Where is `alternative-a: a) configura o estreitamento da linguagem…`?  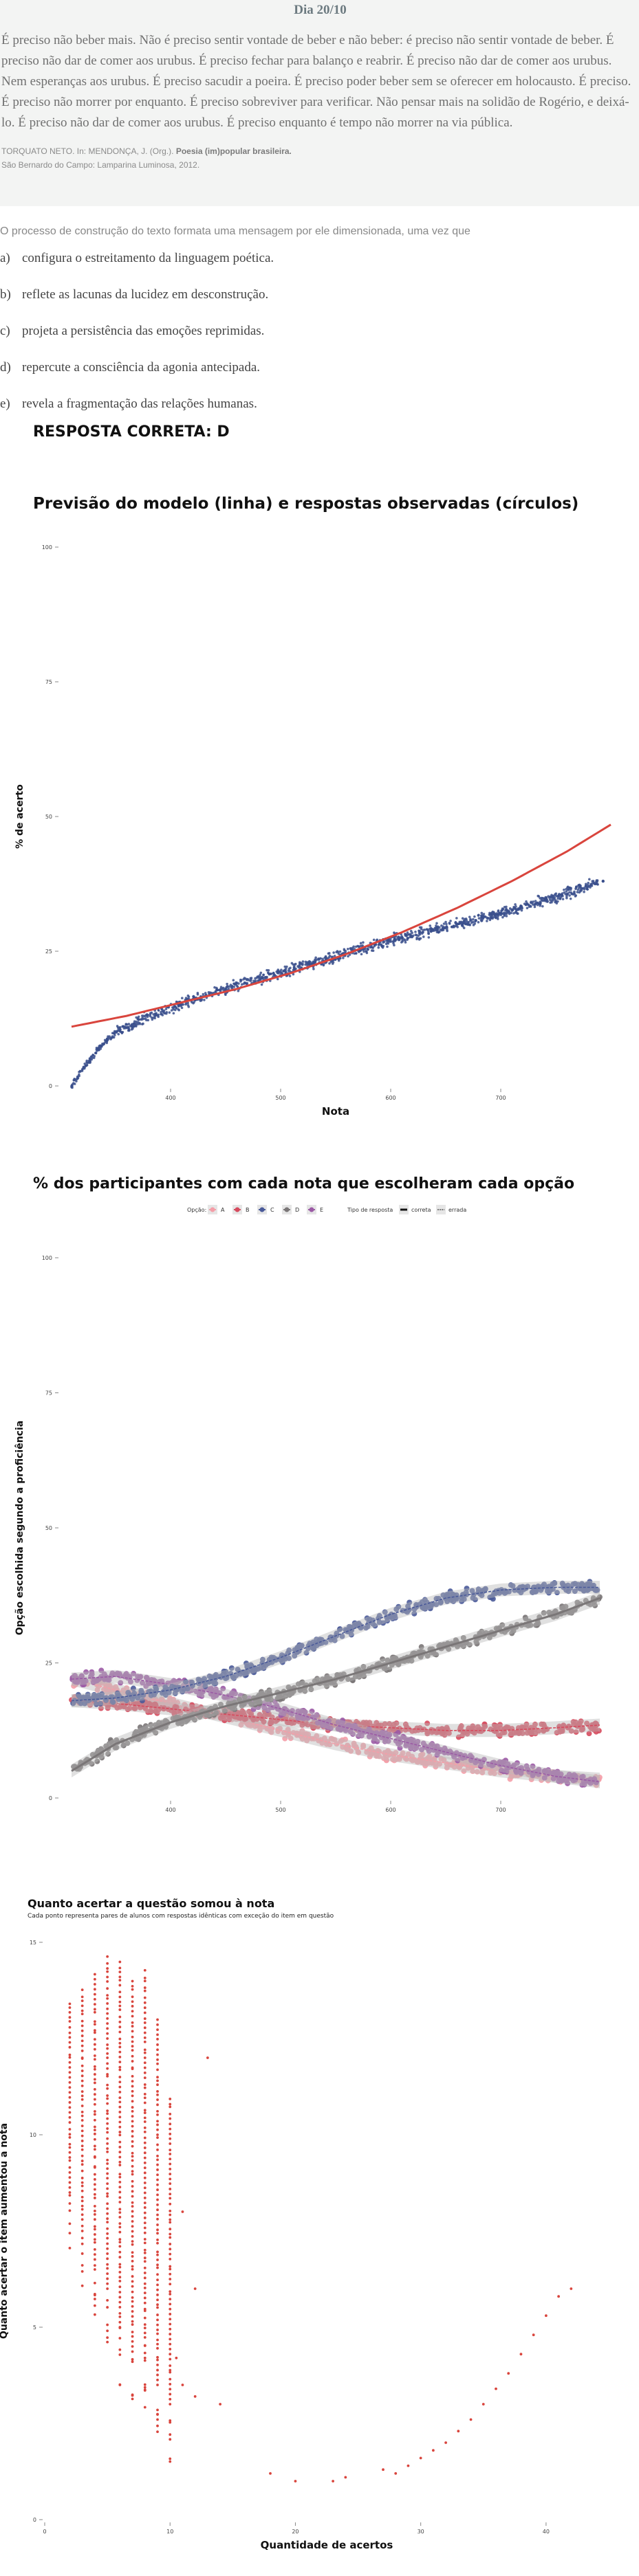 alternative-a: a) configura o estreitamento da linguagem… is located at coordinates (137, 269).